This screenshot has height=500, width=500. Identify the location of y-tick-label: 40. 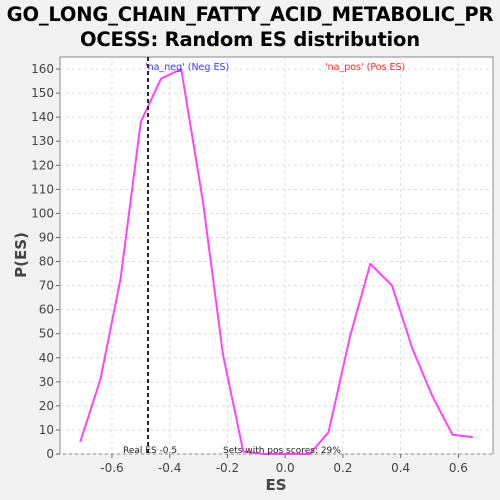
(46, 358).